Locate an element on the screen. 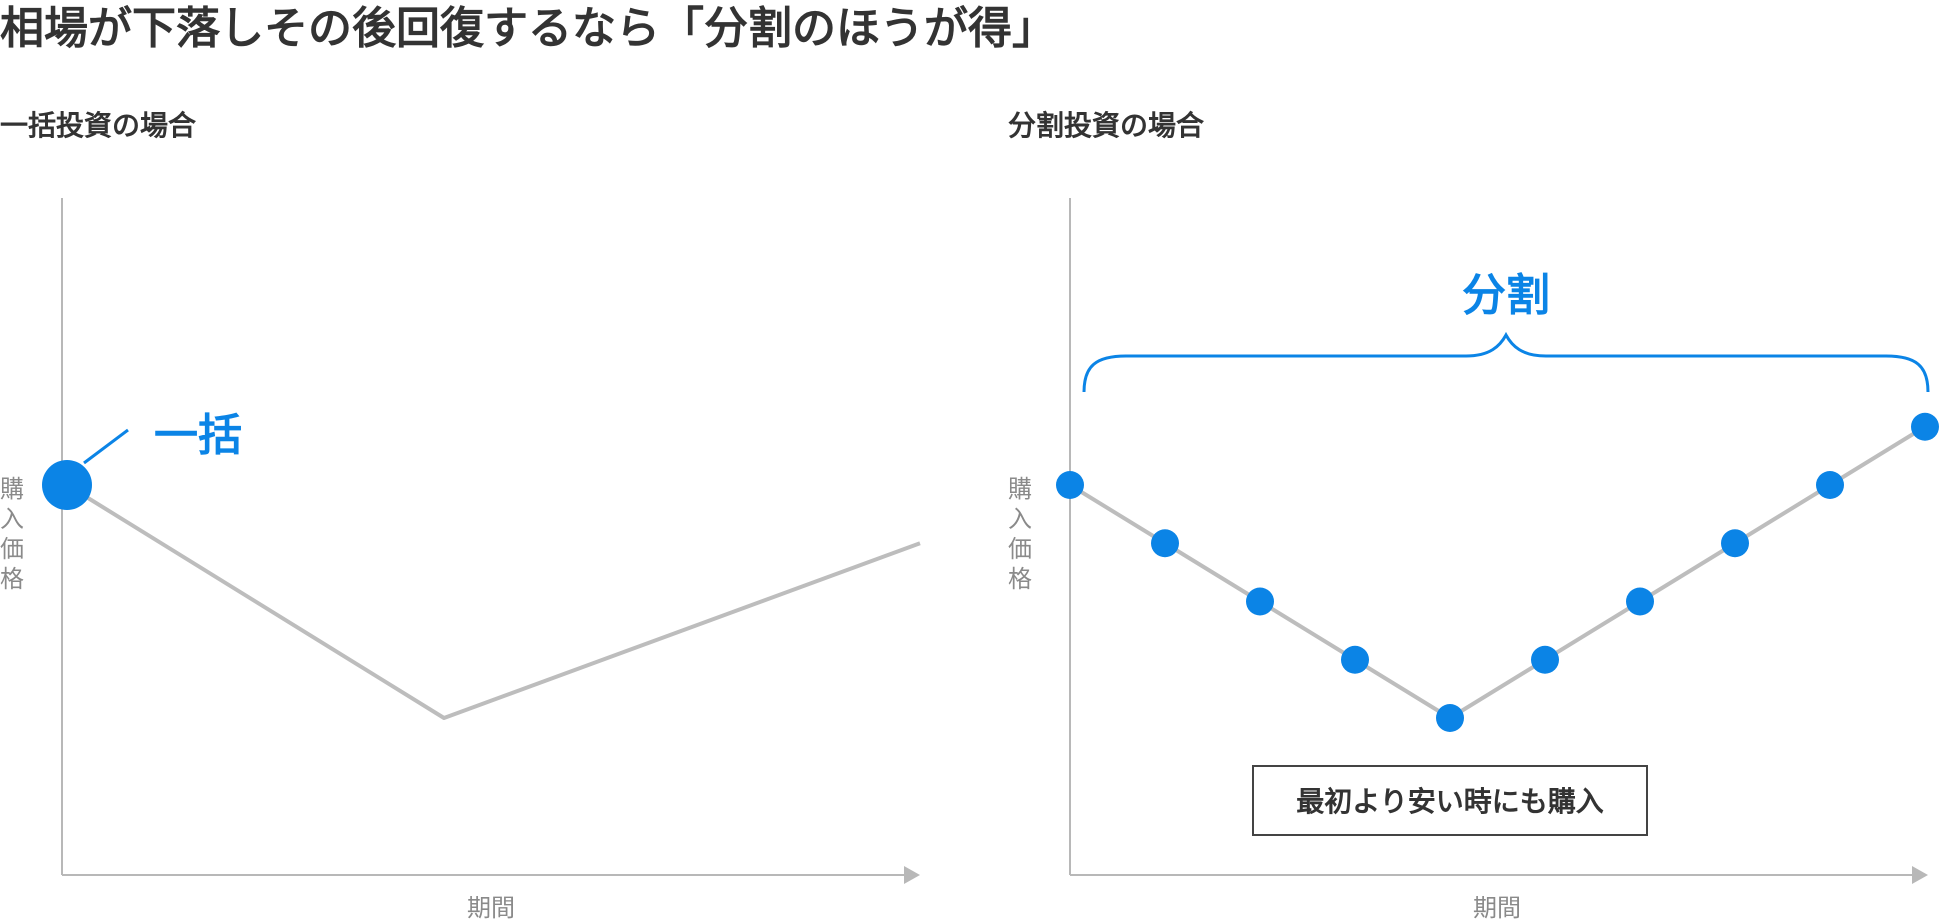 The image size is (1940, 919). split-note-text: 最初より安い時にも購入 is located at coordinates (1449, 801).